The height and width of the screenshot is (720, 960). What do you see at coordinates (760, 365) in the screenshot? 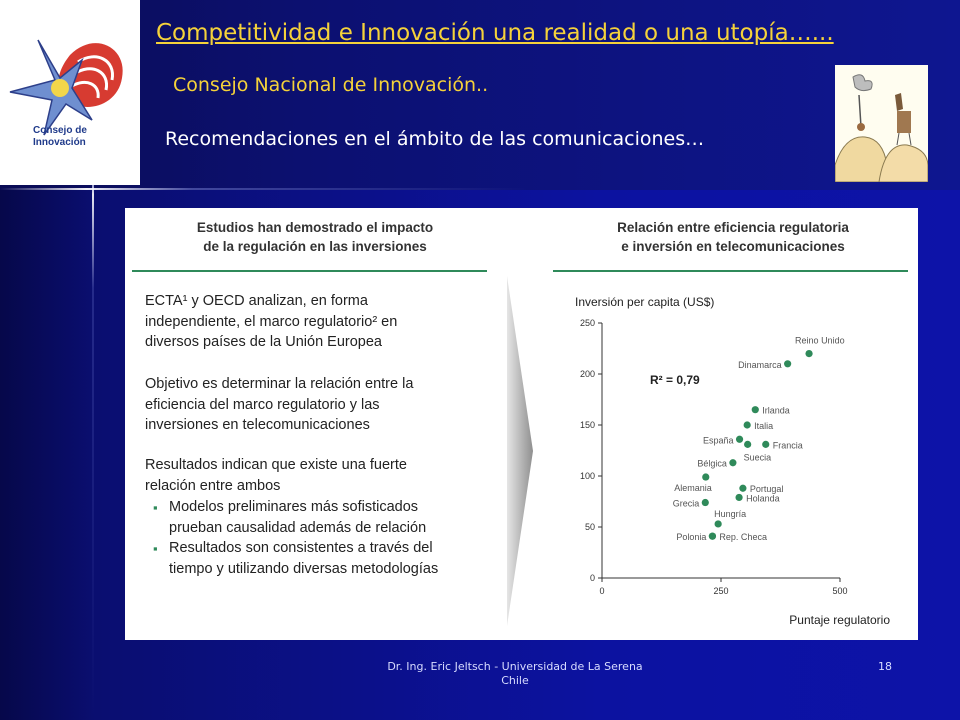
I see `point-label: Dinamarca` at bounding box center [760, 365].